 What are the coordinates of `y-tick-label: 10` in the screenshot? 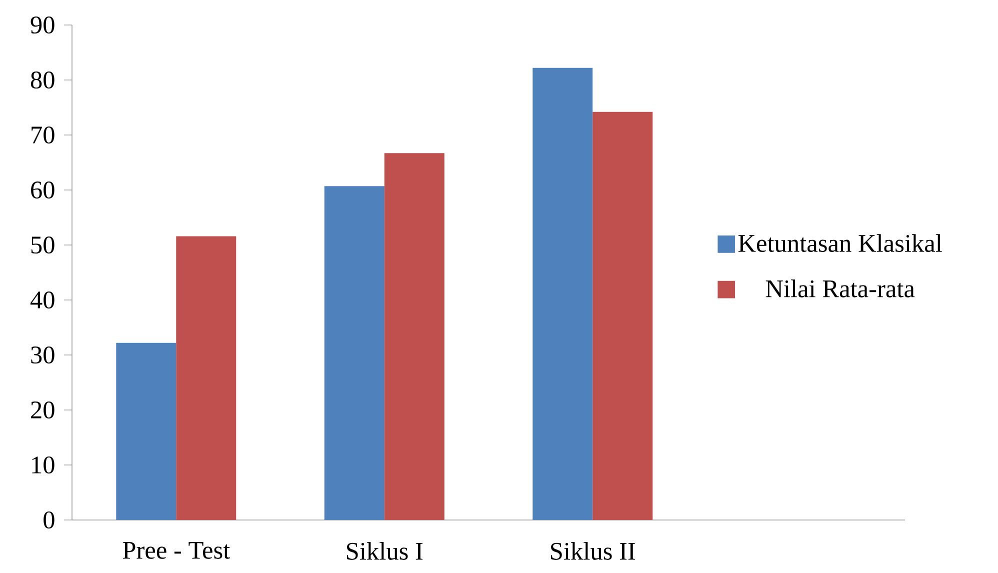 It's located at (43, 465).